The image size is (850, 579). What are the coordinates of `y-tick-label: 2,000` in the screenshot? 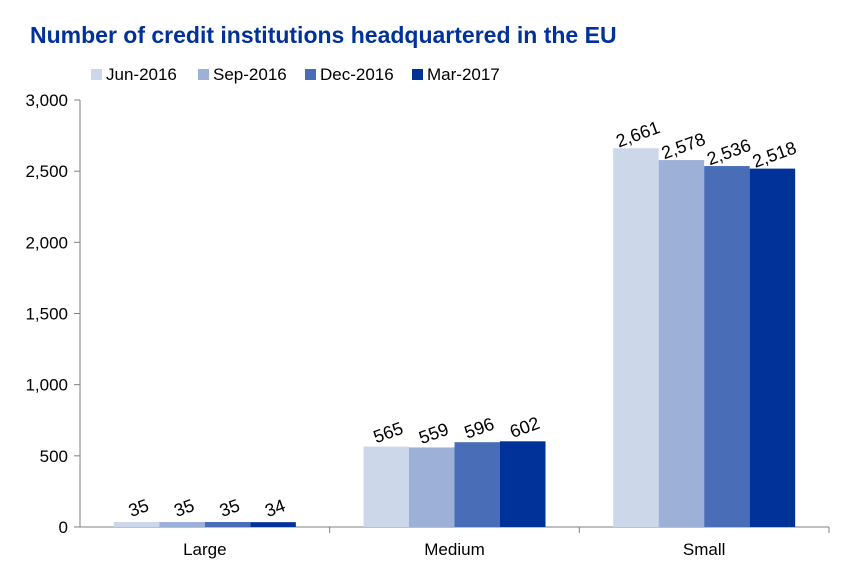 It's located at (46, 242).